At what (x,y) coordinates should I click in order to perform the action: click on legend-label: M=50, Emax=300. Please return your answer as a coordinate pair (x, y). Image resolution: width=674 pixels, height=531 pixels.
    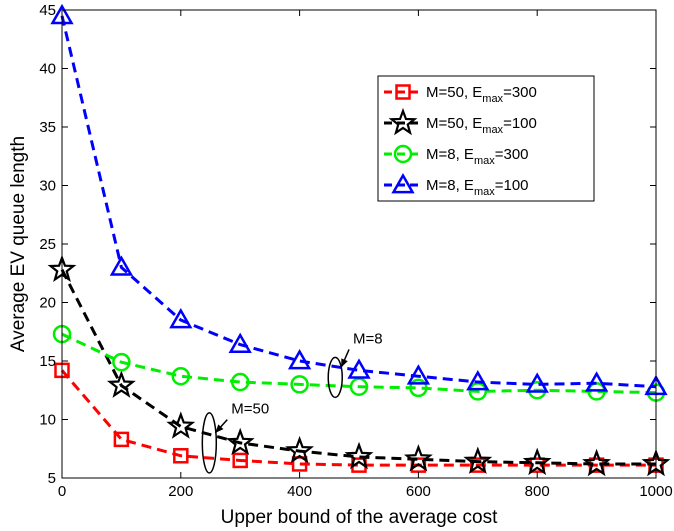
    Looking at the image, I should click on (481, 94).